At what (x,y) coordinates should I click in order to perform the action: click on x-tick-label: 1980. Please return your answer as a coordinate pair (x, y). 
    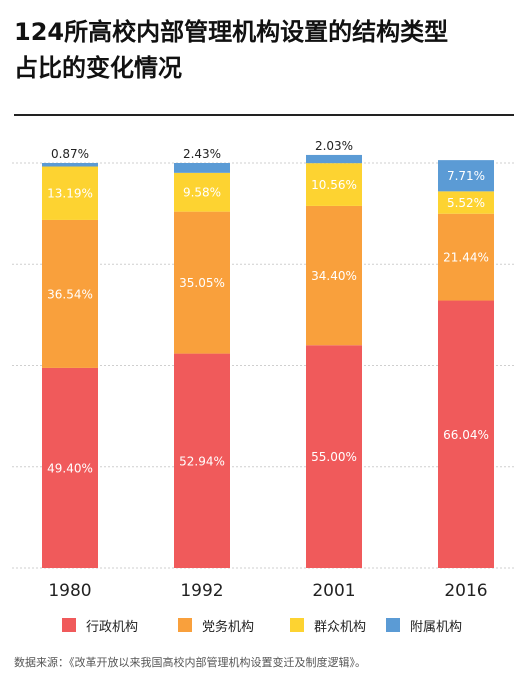
    Looking at the image, I should click on (69, 591).